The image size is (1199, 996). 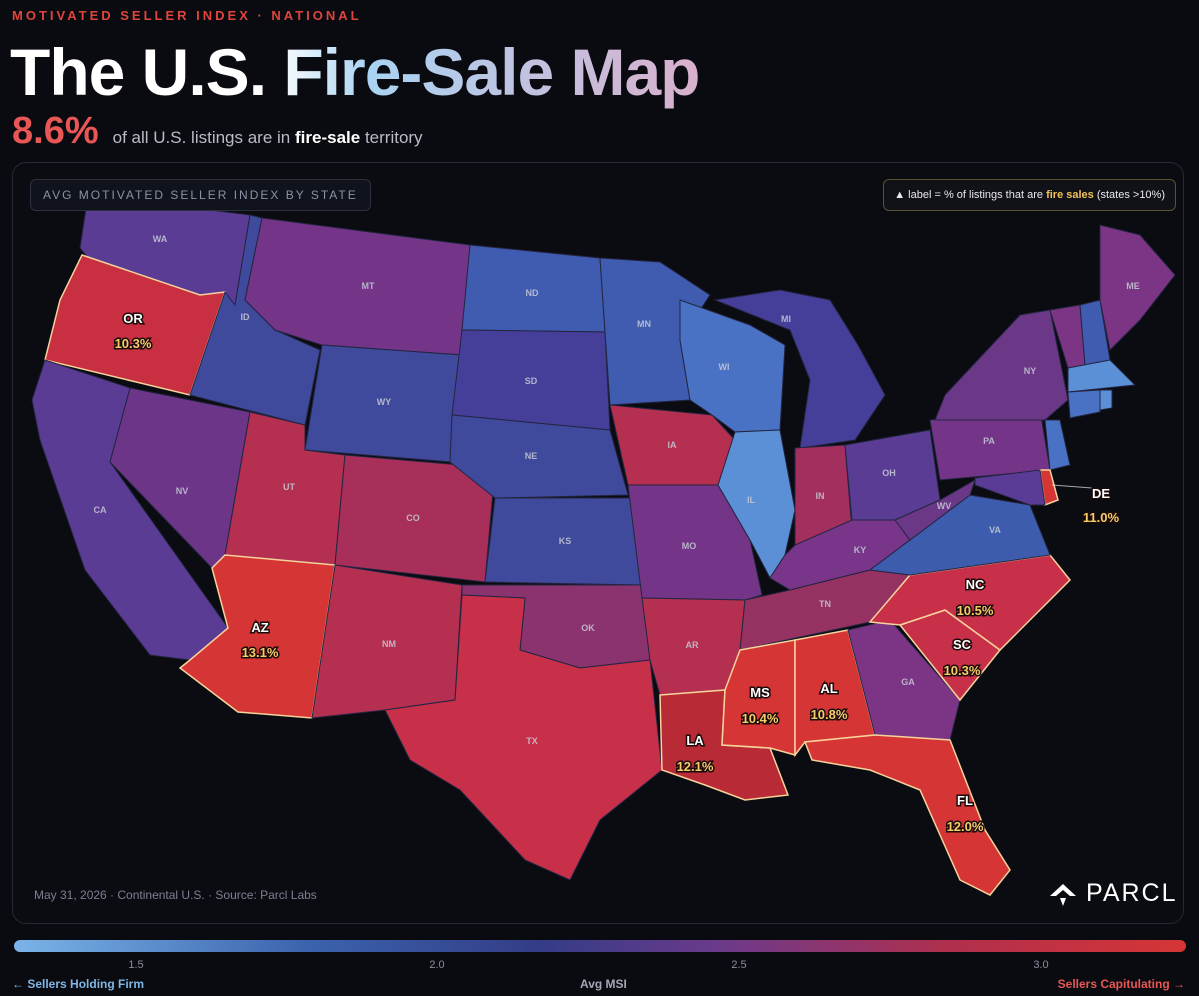 What do you see at coordinates (565, 541) in the screenshot?
I see `state-label-ks: KS` at bounding box center [565, 541].